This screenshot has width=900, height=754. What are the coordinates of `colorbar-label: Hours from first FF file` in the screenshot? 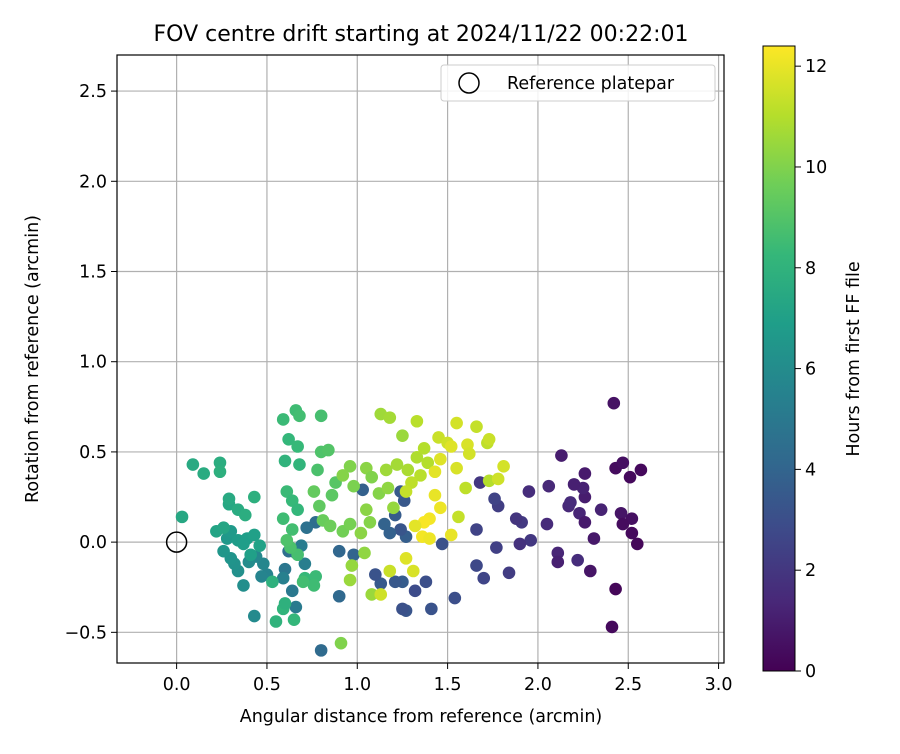 It's located at (854, 358).